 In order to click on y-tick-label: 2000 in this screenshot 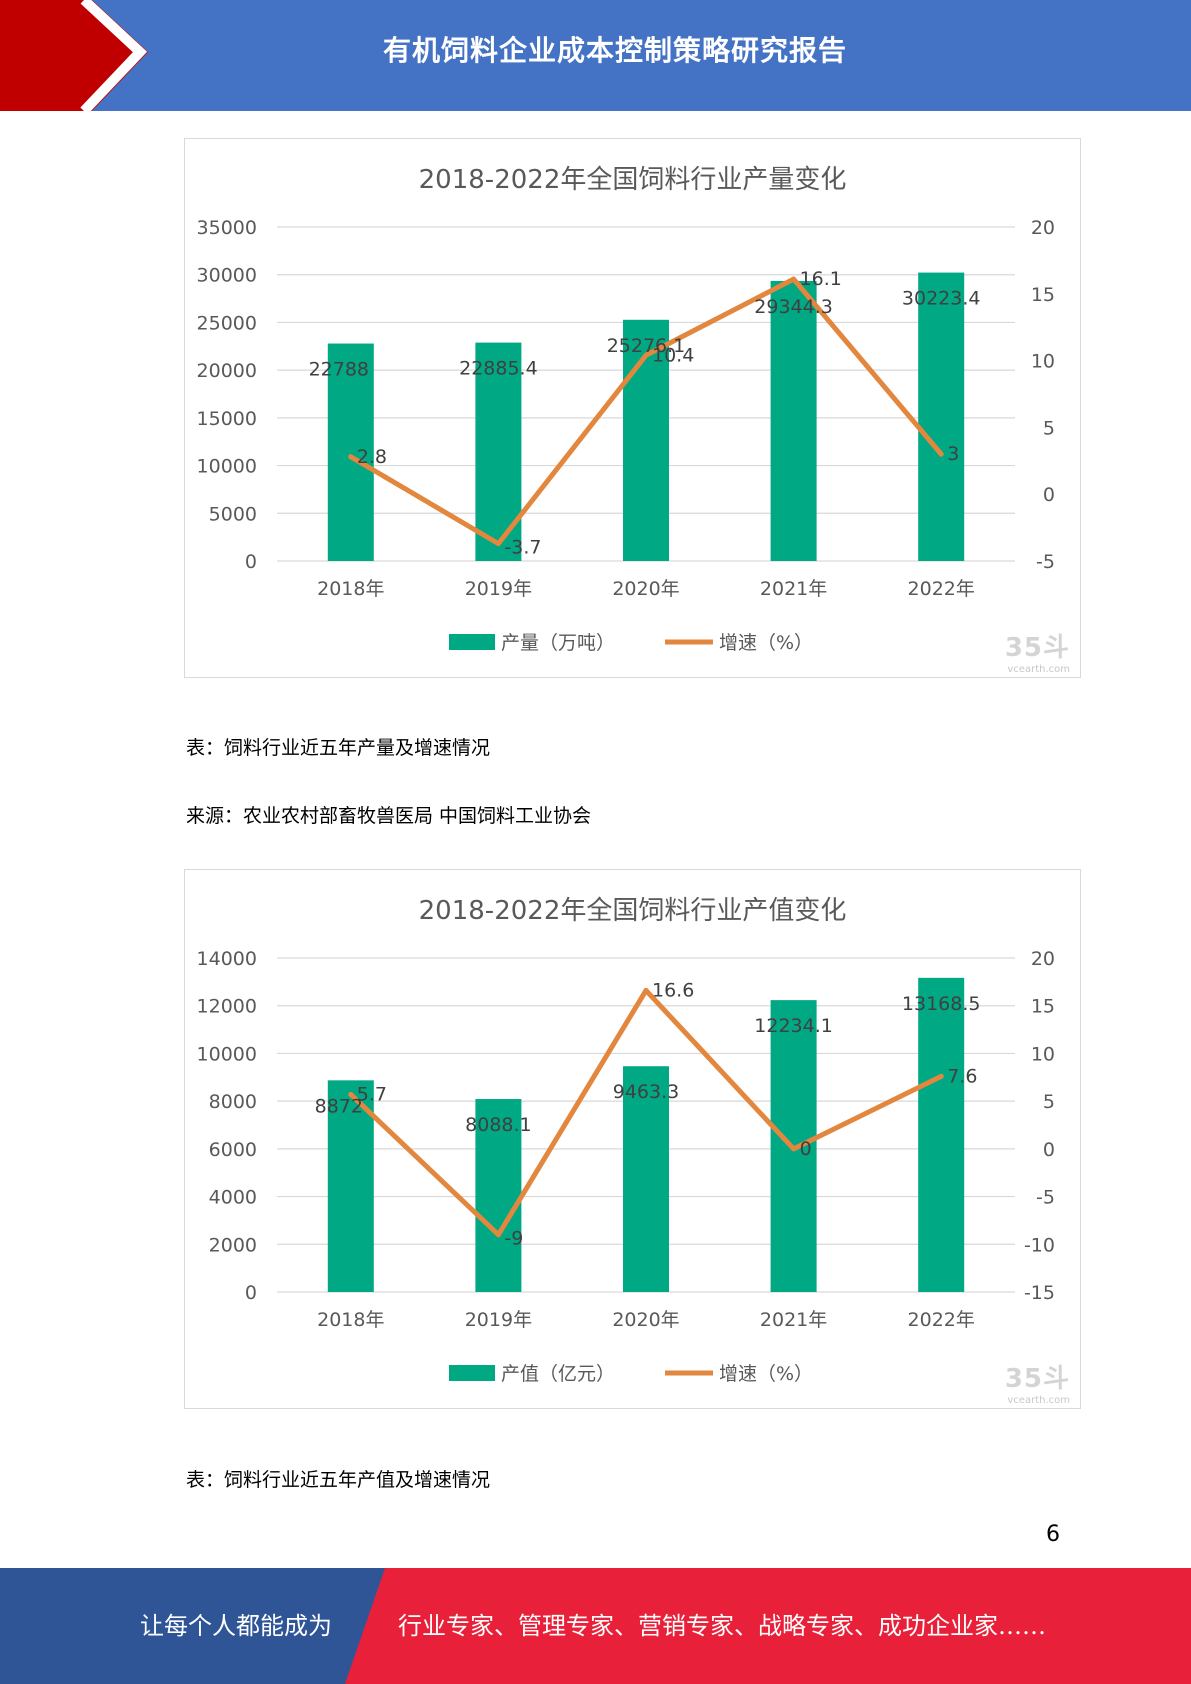, I will do `click(233, 1245)`.